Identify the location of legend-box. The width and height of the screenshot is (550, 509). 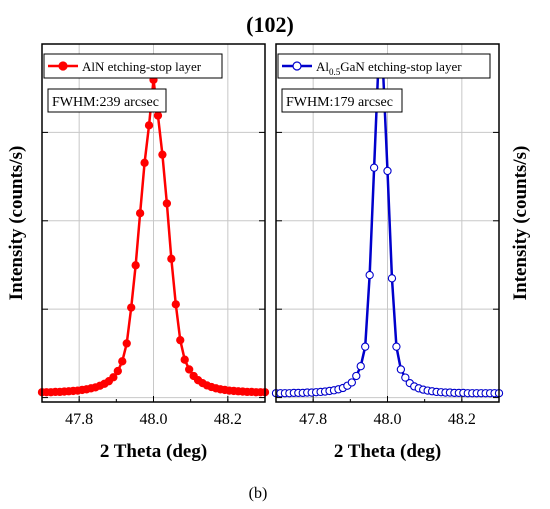
(384, 66).